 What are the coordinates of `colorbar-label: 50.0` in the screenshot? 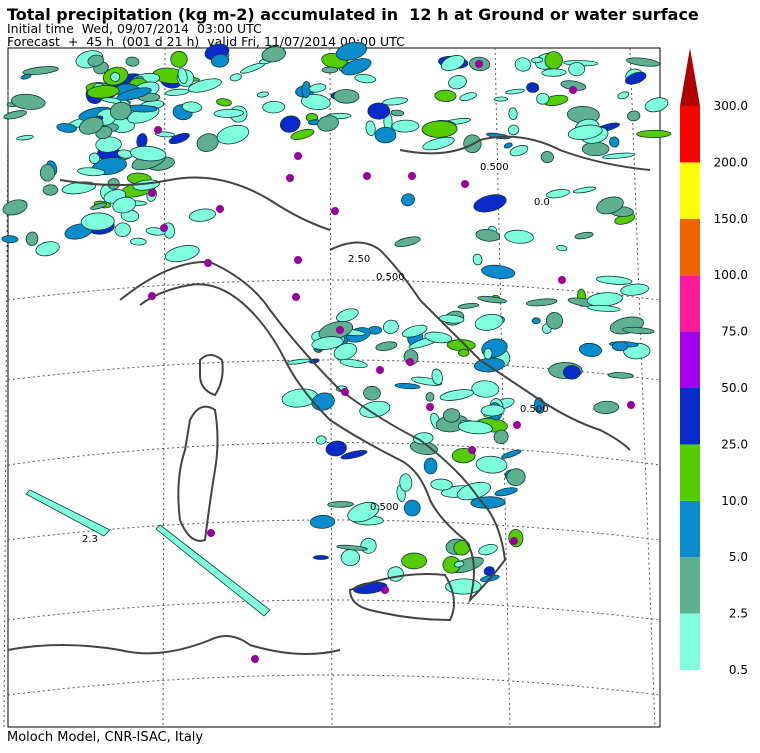 It's located at (734, 388).